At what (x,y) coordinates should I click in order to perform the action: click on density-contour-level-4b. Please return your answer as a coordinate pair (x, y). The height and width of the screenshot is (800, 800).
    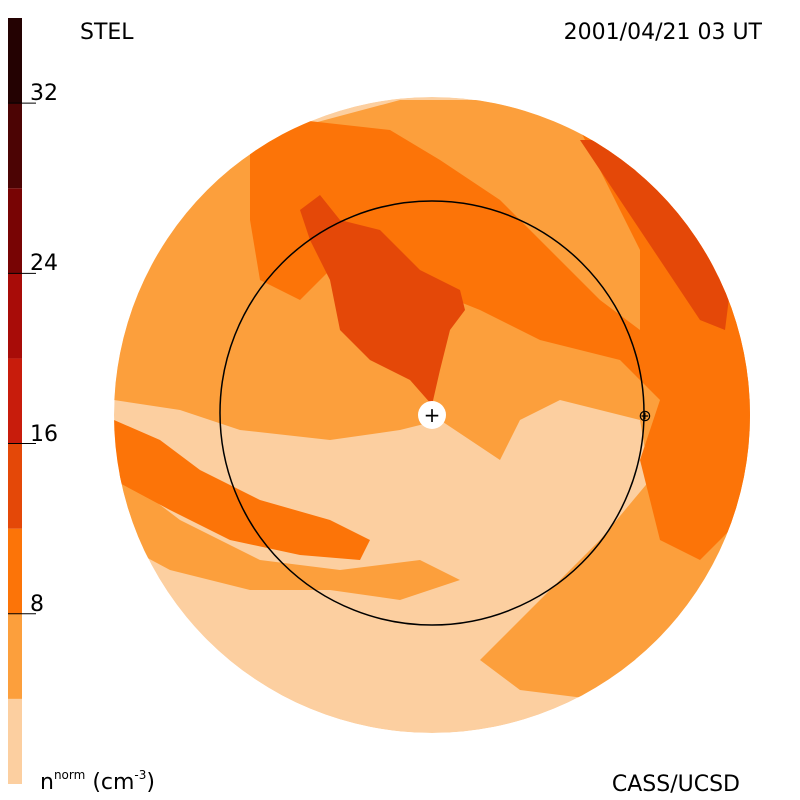
    Looking at the image, I should click on (287, 535).